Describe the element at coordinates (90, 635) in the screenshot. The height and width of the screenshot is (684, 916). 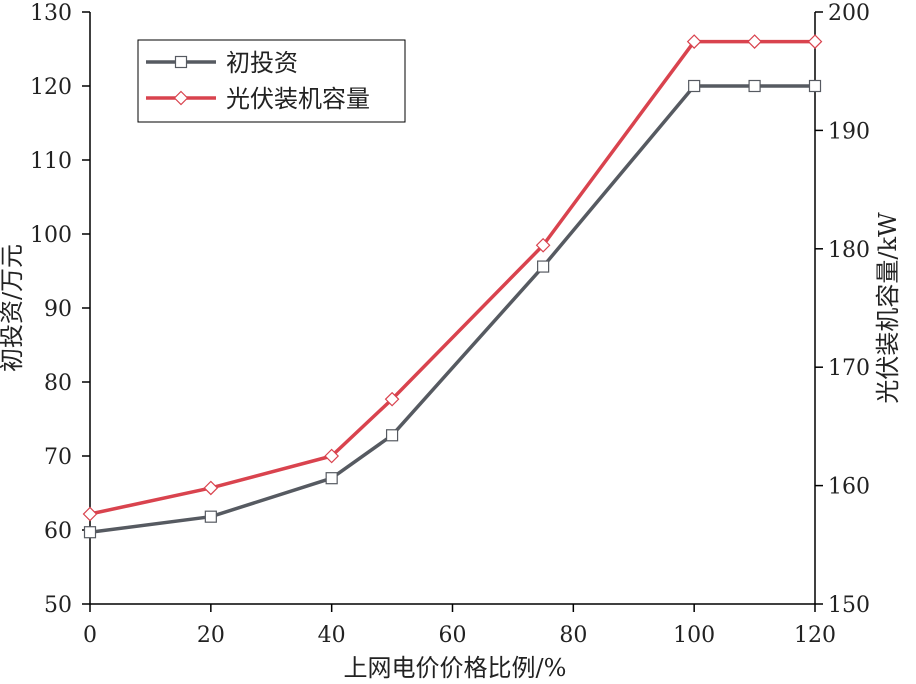
I see `x-tick-label: 0` at that location.